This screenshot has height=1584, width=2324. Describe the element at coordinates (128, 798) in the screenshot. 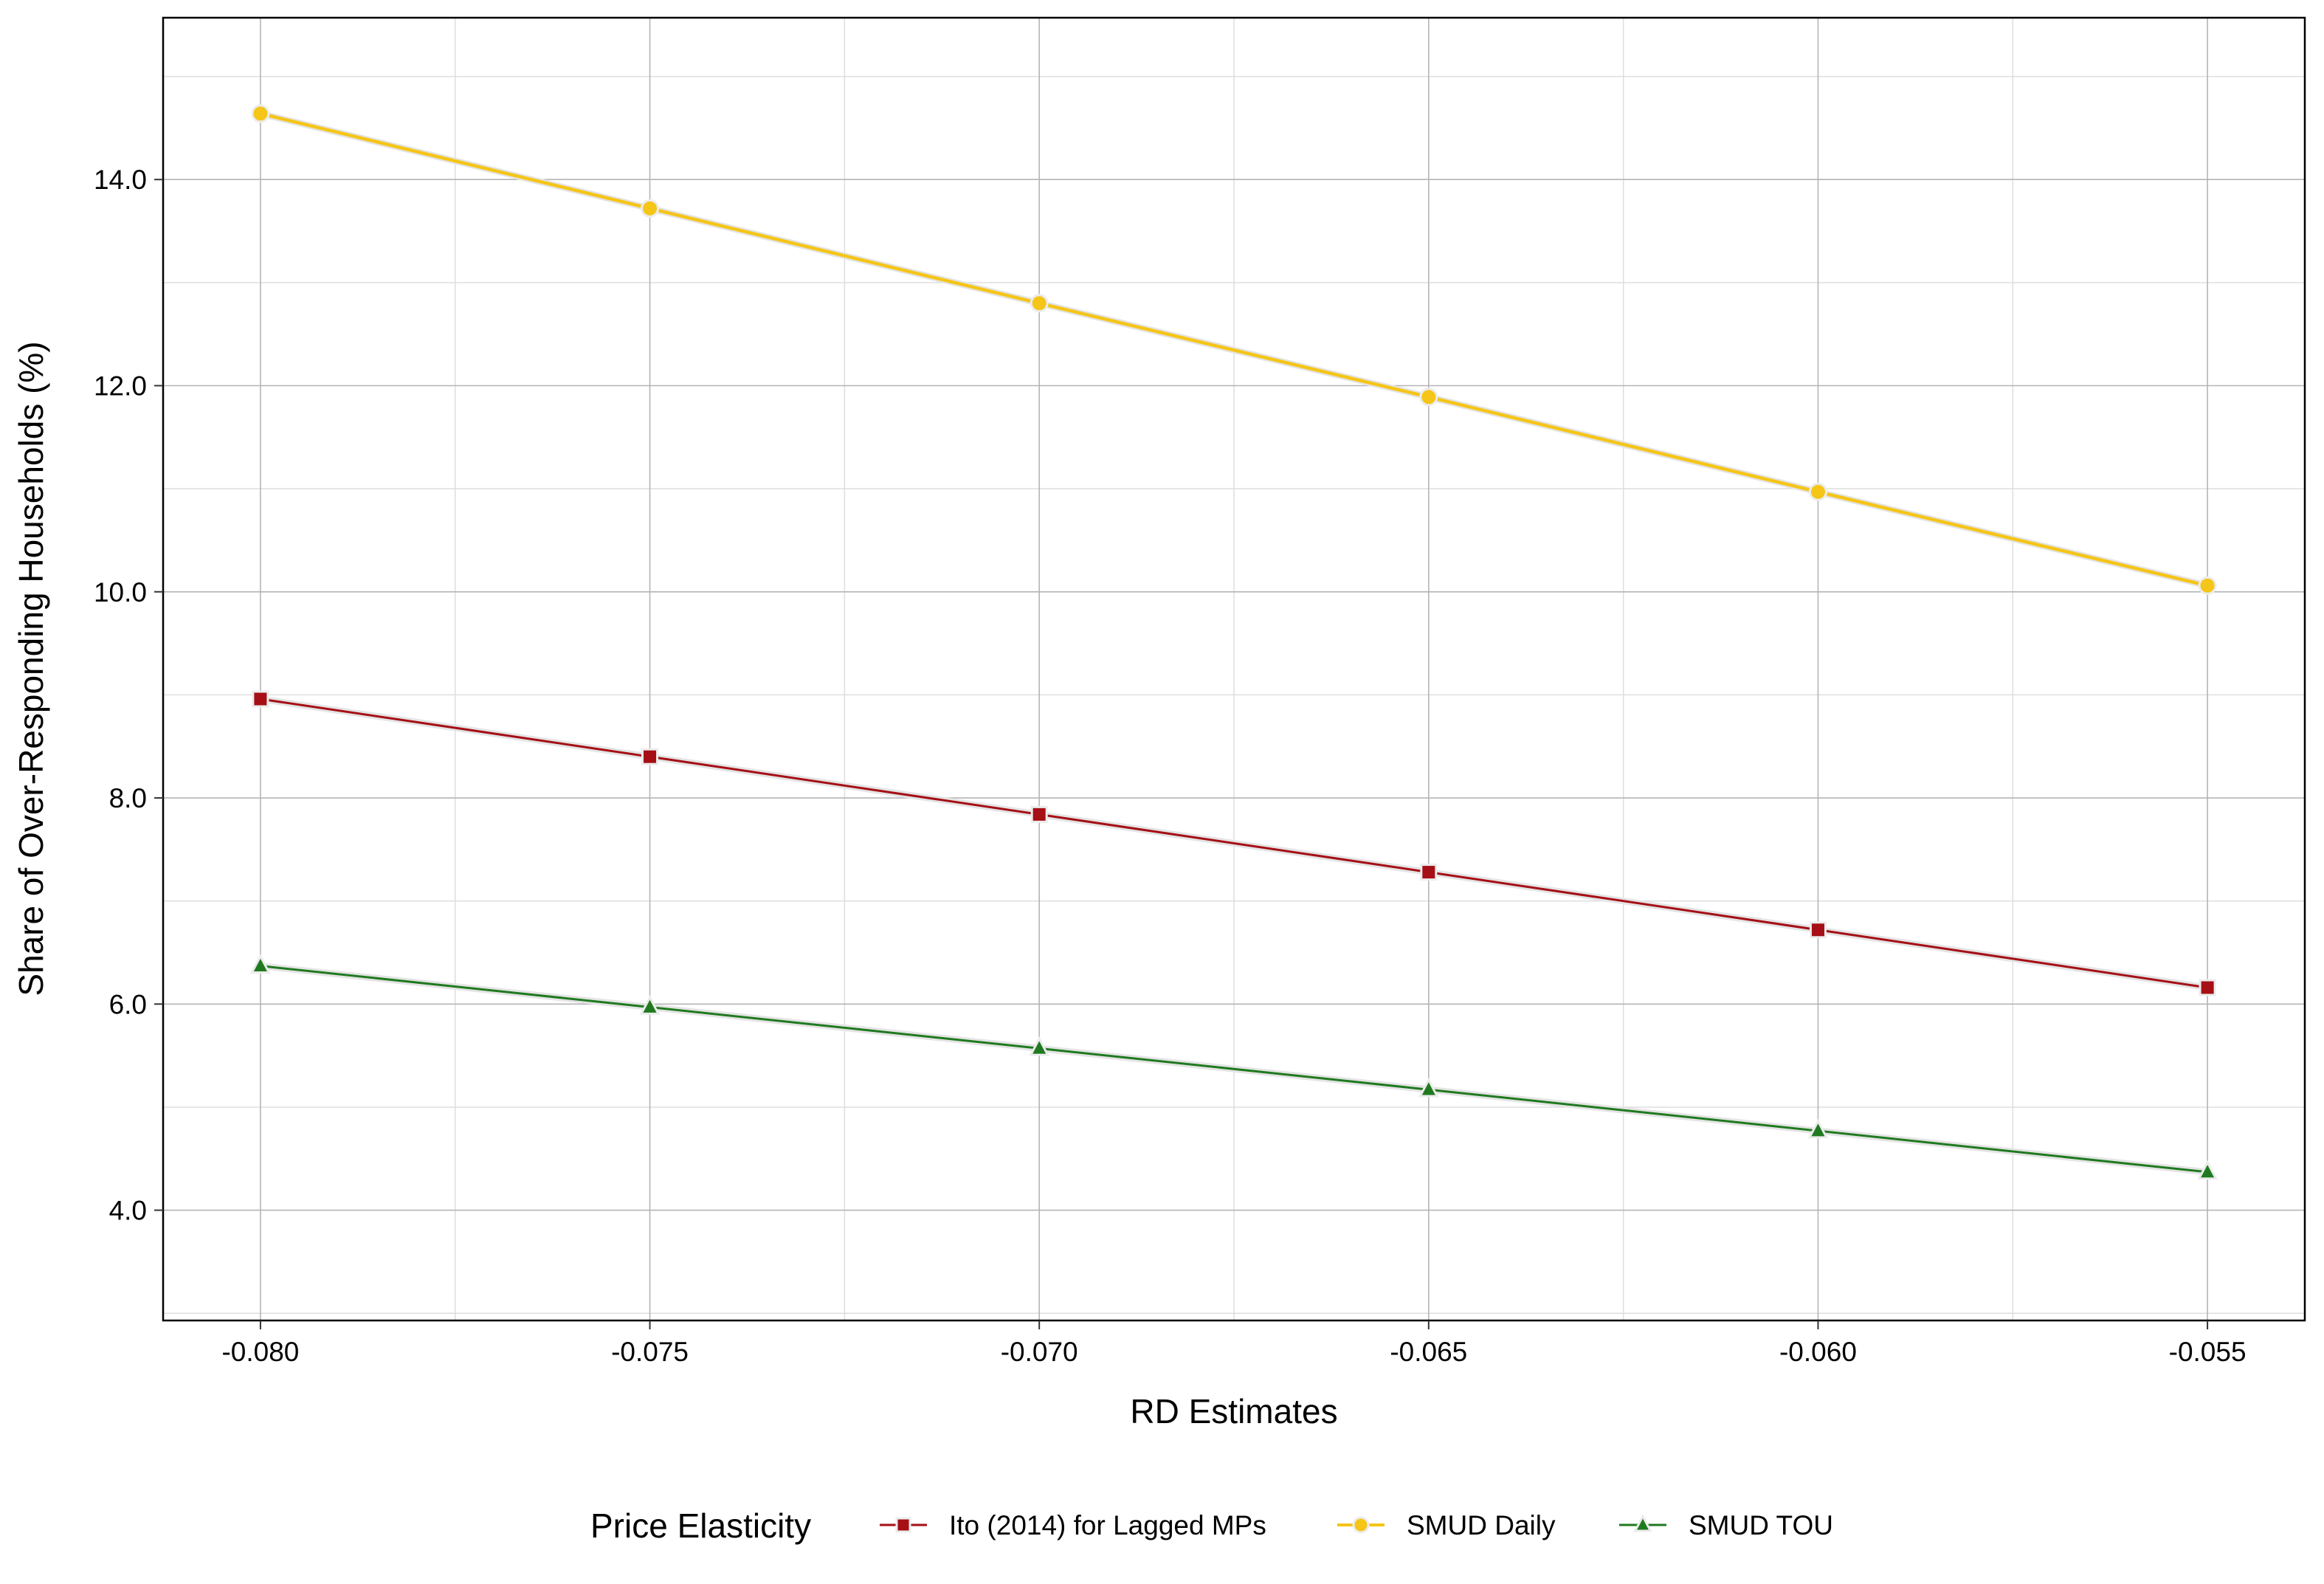

I see `y-tick-label: 8.0` at that location.